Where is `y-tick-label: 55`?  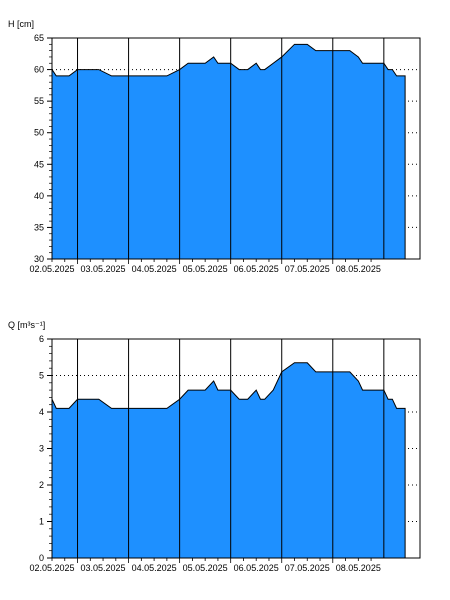
y-tick-label: 55 is located at coordinates (39, 101).